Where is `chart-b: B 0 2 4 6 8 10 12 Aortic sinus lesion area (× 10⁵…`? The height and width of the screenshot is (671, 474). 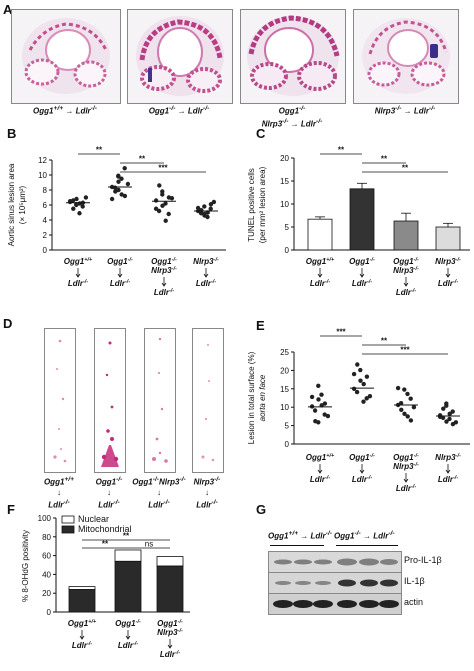 chart-b: B 0 2 4 6 8 10 12 Aortic sinus lesion area (× 10⁵… is located at coordinates (116, 212).